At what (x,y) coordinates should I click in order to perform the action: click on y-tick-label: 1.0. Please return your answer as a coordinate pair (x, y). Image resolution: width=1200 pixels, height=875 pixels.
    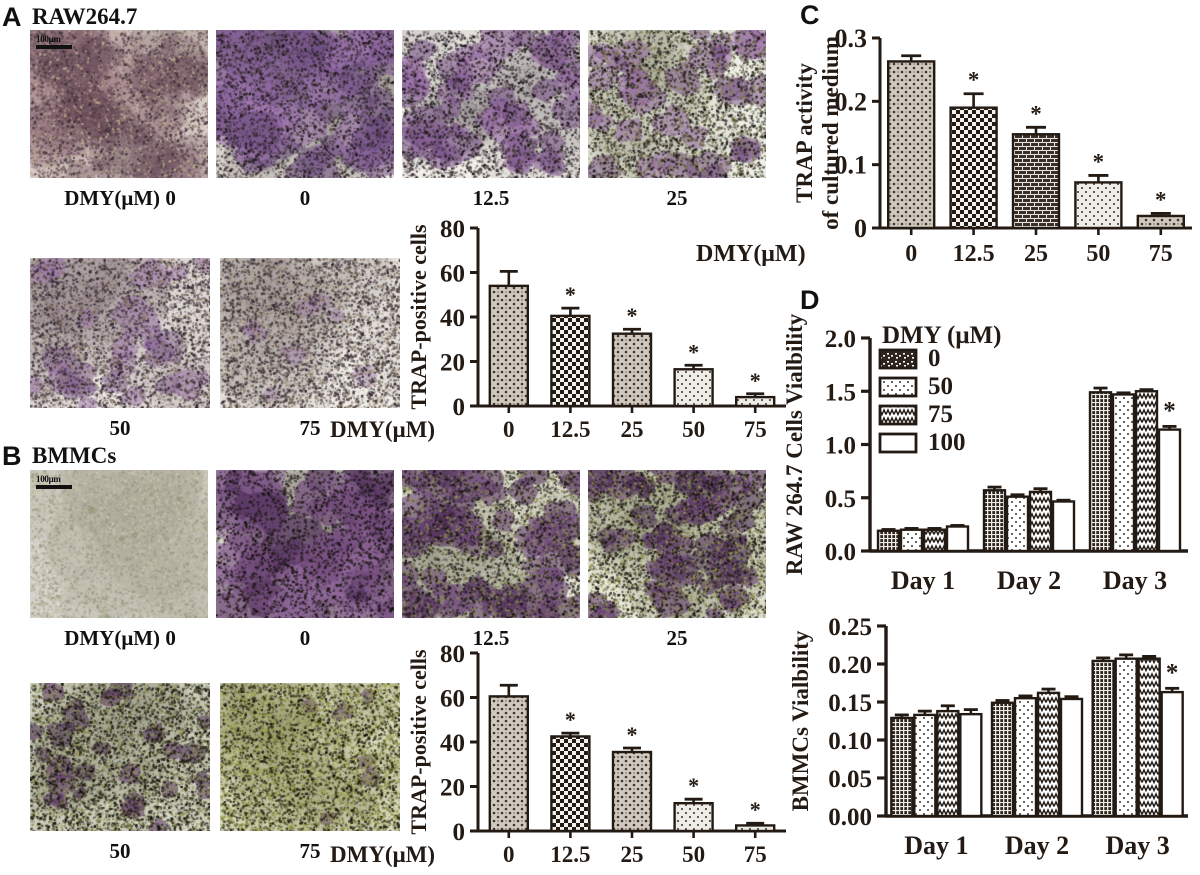
    Looking at the image, I should click on (840, 446).